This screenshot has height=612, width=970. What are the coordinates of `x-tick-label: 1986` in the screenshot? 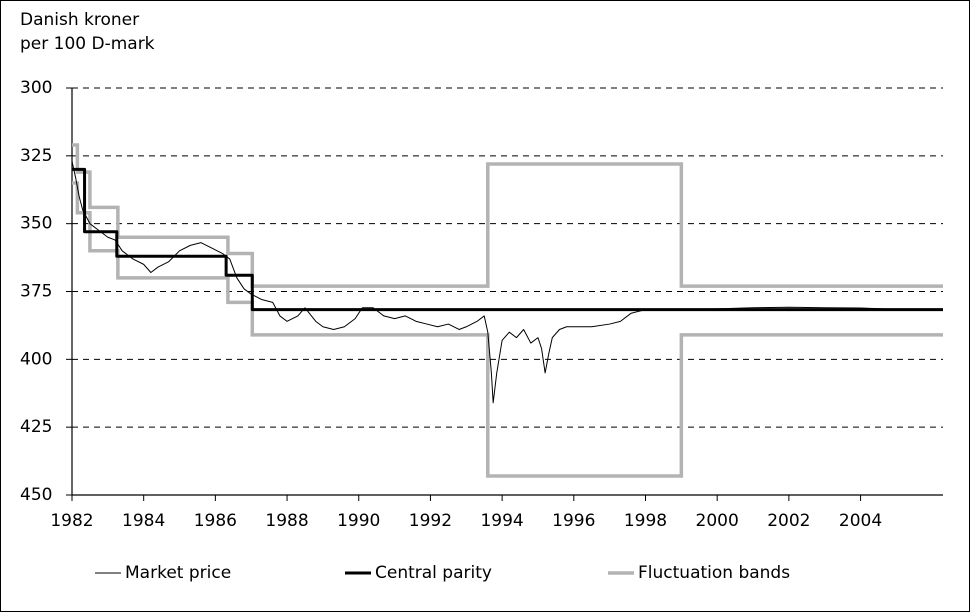 It's located at (215, 521).